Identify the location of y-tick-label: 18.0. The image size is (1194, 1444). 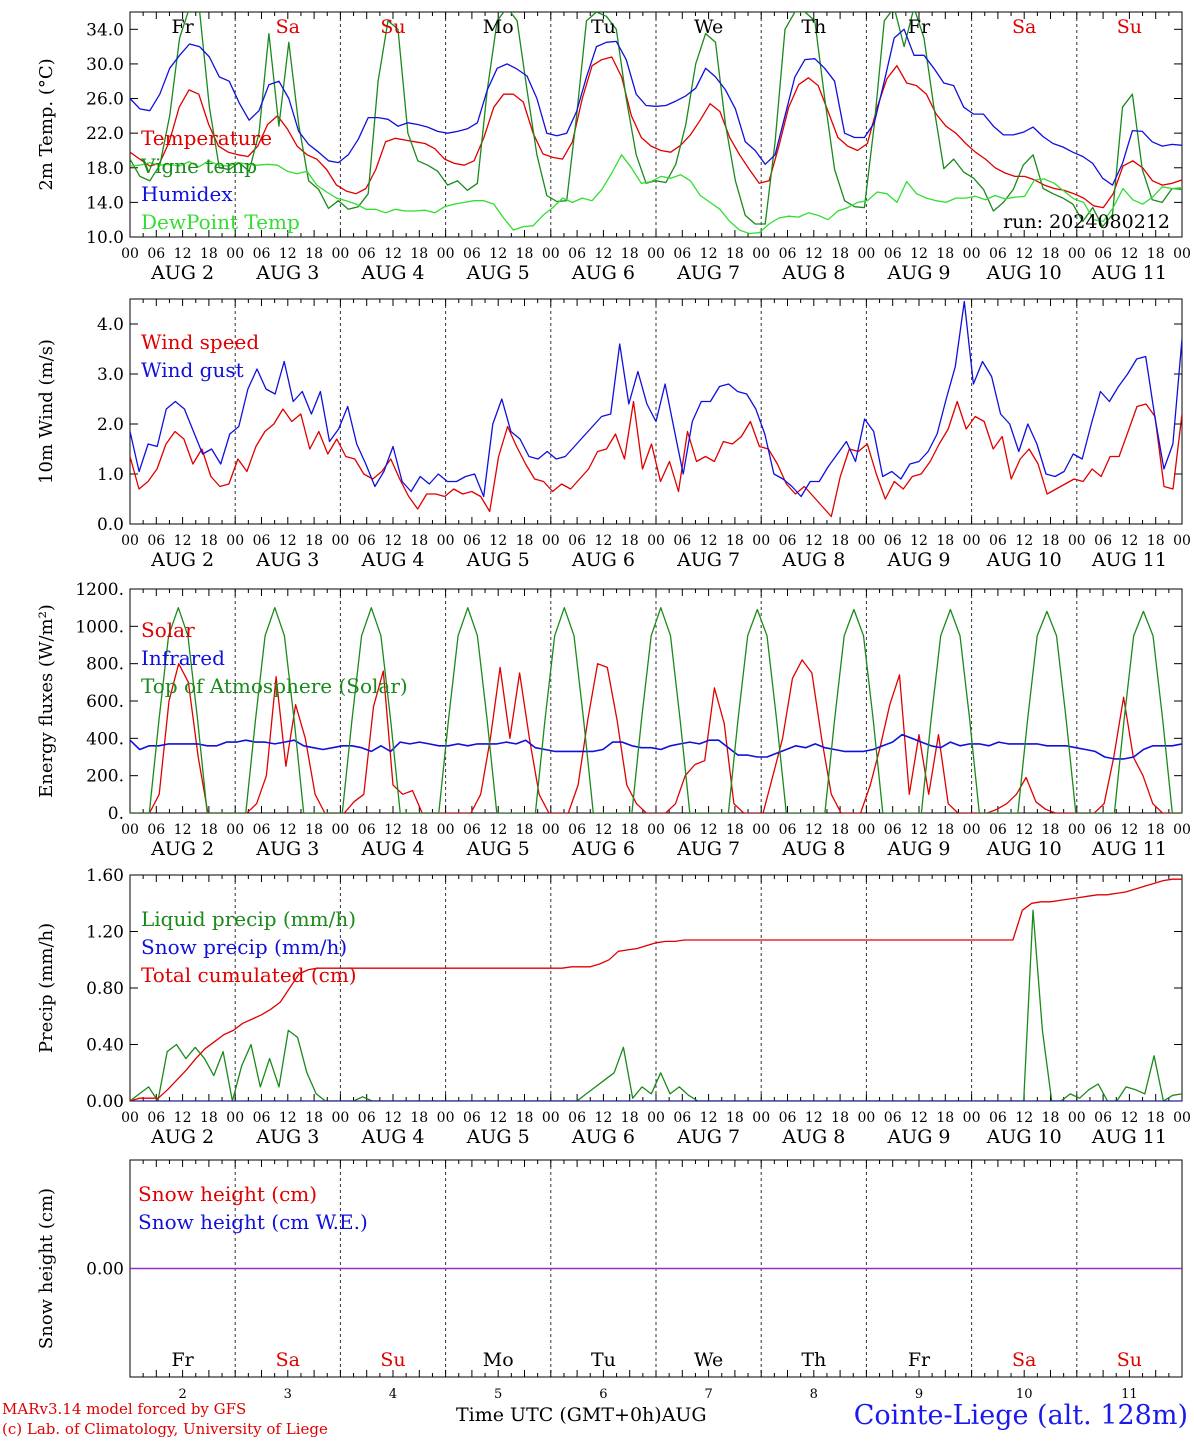
(105, 169).